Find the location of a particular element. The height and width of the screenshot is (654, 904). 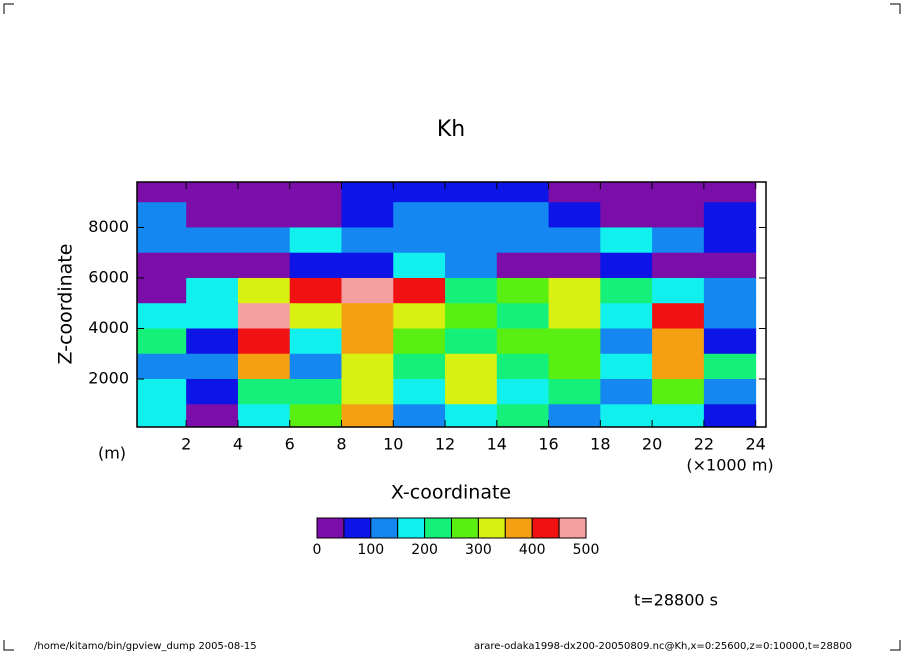

annotation: t=28800 s is located at coordinates (676, 600).